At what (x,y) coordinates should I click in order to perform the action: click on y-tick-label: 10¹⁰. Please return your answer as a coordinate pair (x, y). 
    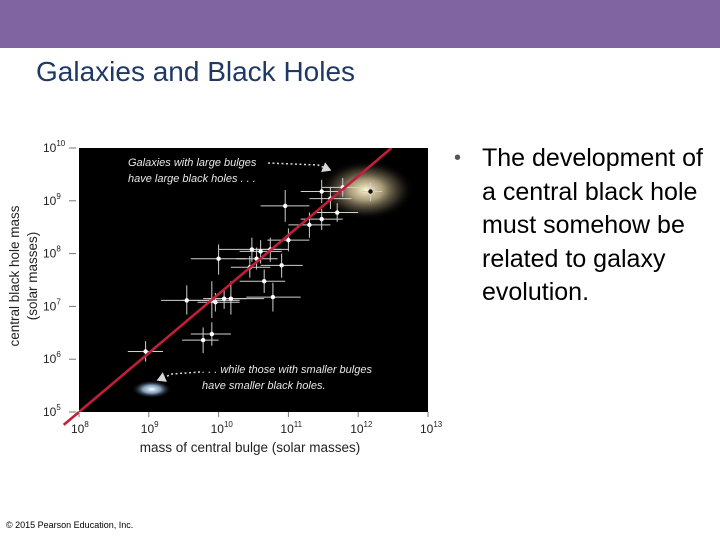
    Looking at the image, I should click on (54, 147).